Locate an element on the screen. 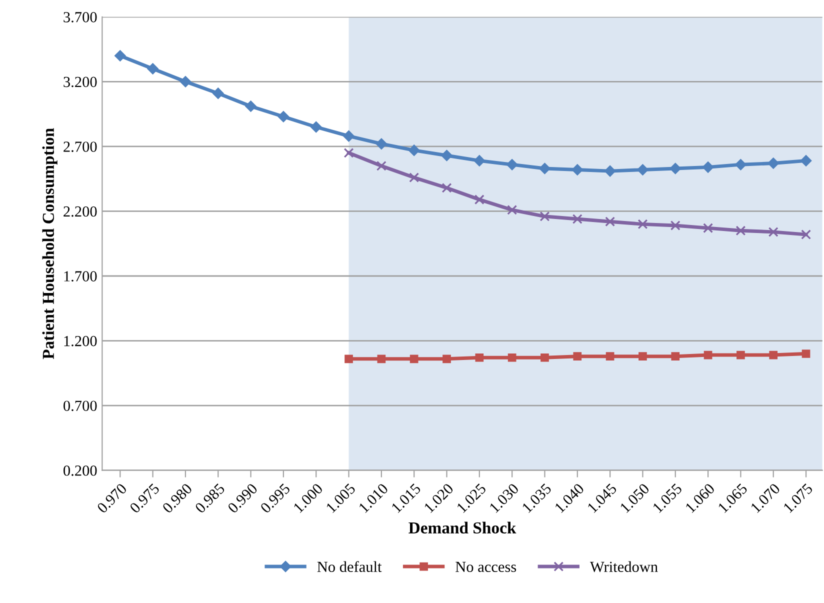 The height and width of the screenshot is (603, 824). legend-label: Writedown is located at coordinates (624, 566).